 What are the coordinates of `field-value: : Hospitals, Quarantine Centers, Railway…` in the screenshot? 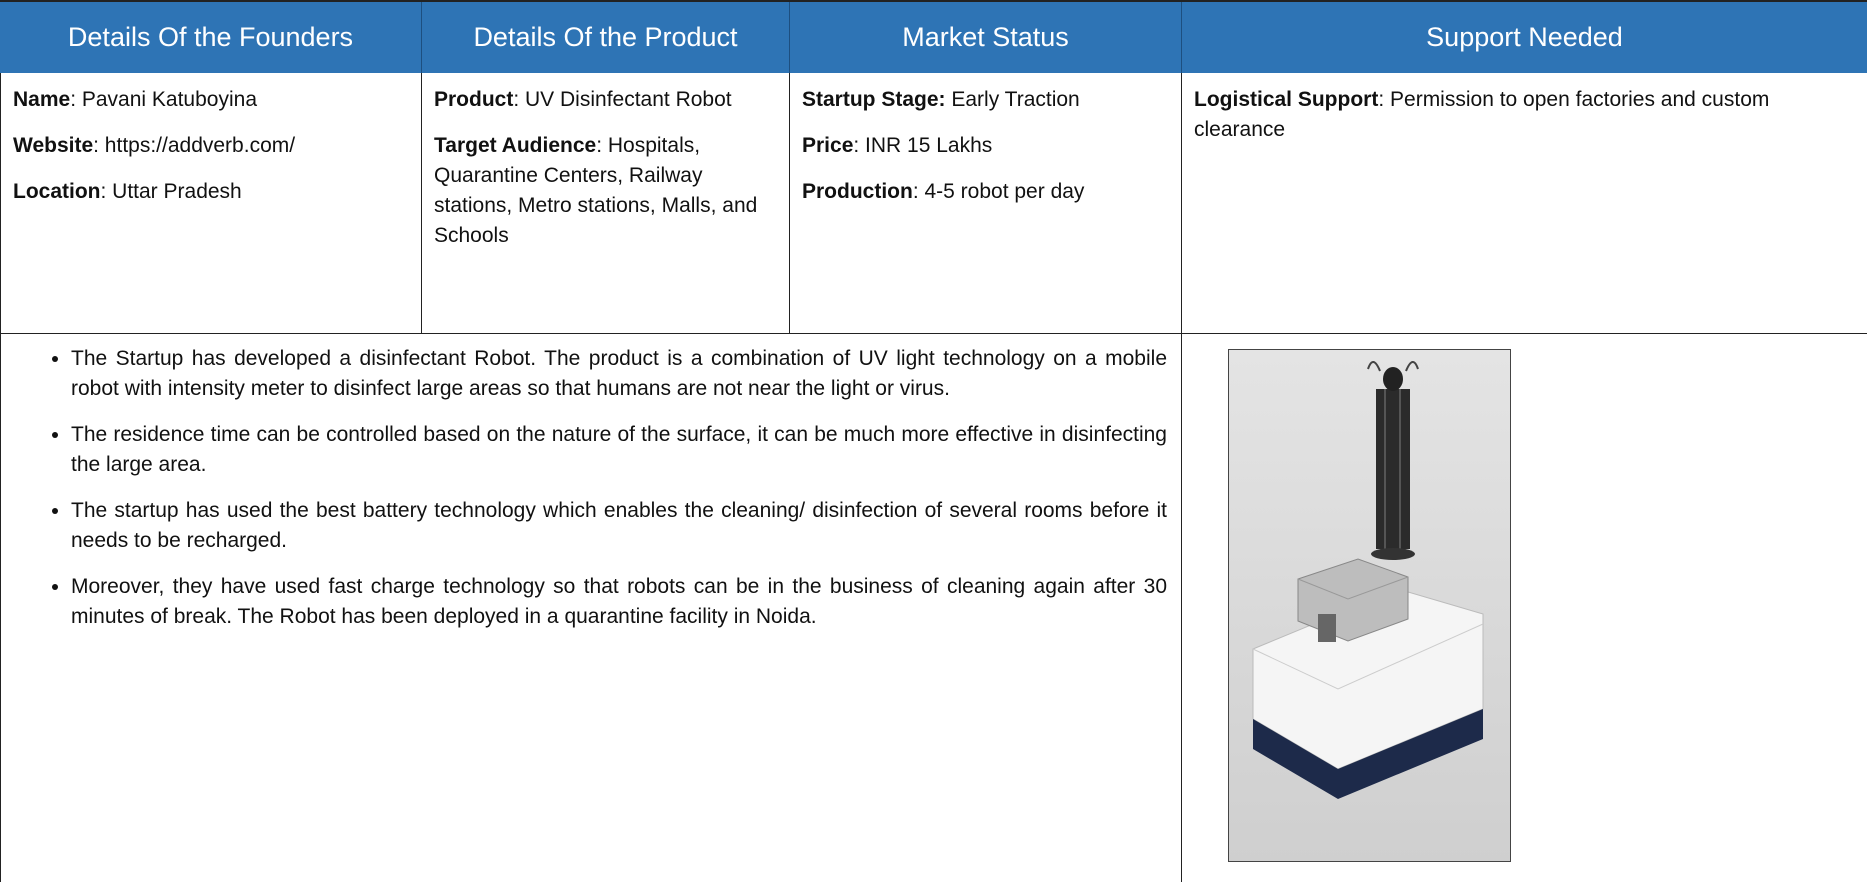 It's located at (596, 190).